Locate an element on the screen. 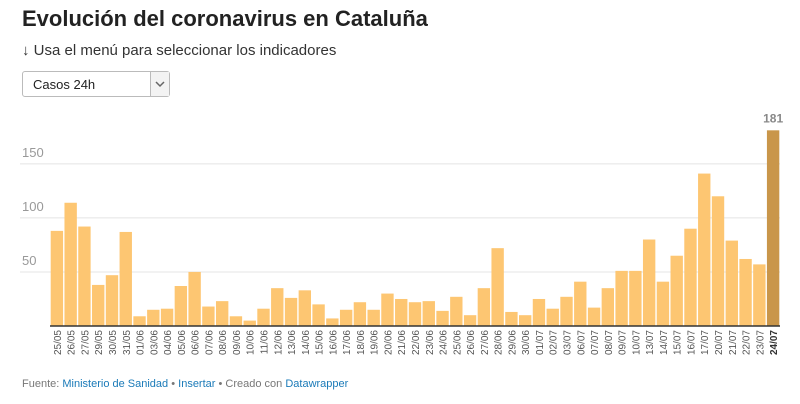 The height and width of the screenshot is (404, 800). x-tick-label: 13/07 is located at coordinates (650, 342).